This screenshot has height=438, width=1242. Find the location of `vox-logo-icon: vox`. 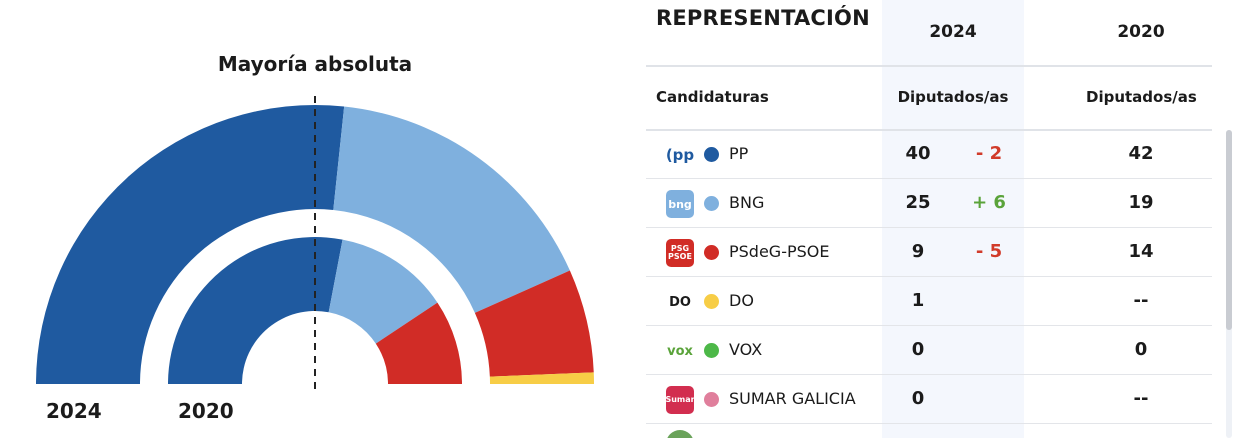

vox-logo-icon: vox is located at coordinates (680, 351).